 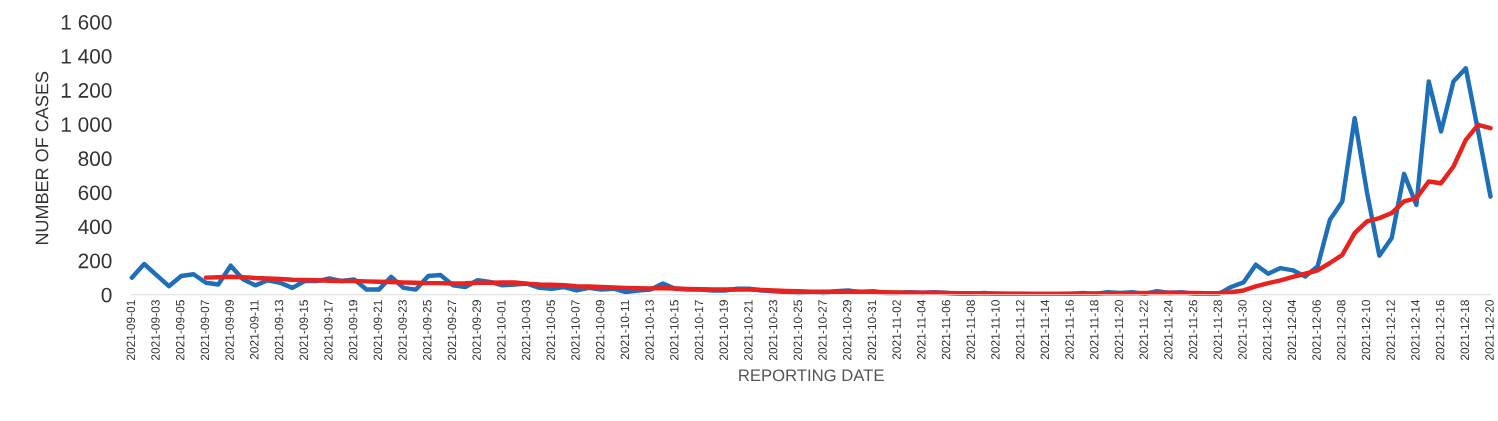 I want to click on x-tick-label: 2021-10-13, so click(x=649, y=330).